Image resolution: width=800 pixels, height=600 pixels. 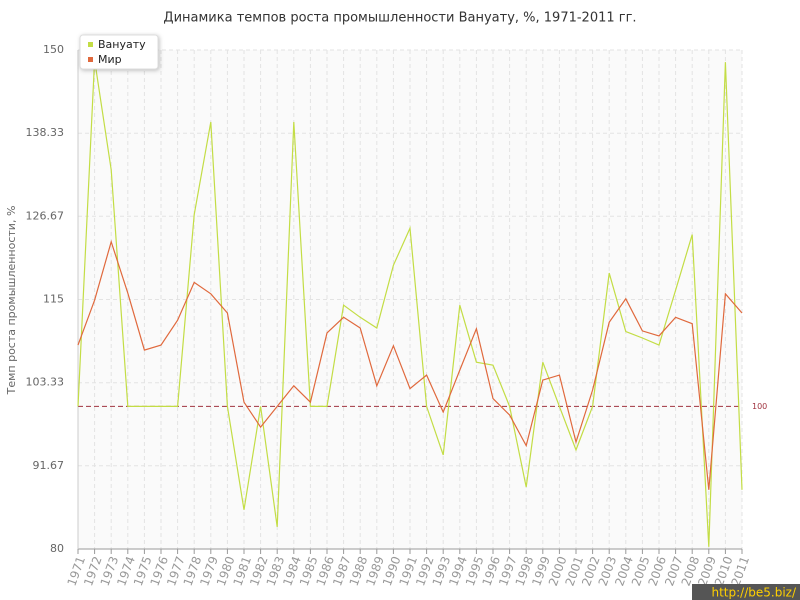 I want to click on y-tick-label: 91.67, so click(x=49, y=465).